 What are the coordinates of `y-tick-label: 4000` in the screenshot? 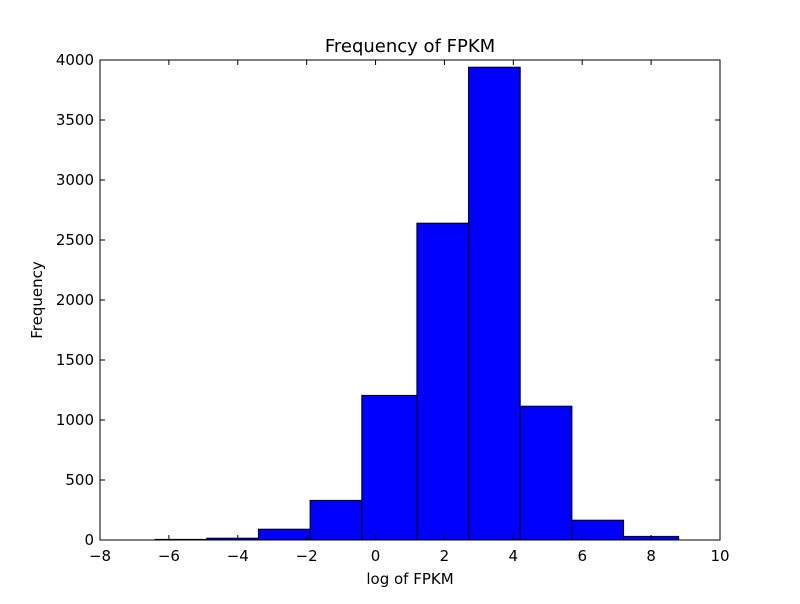 It's located at (75, 60).